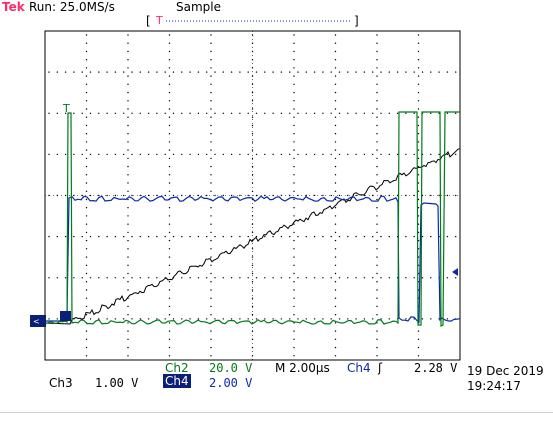  What do you see at coordinates (38, 321) in the screenshot?
I see `ch3-ground-marker: <` at bounding box center [38, 321].